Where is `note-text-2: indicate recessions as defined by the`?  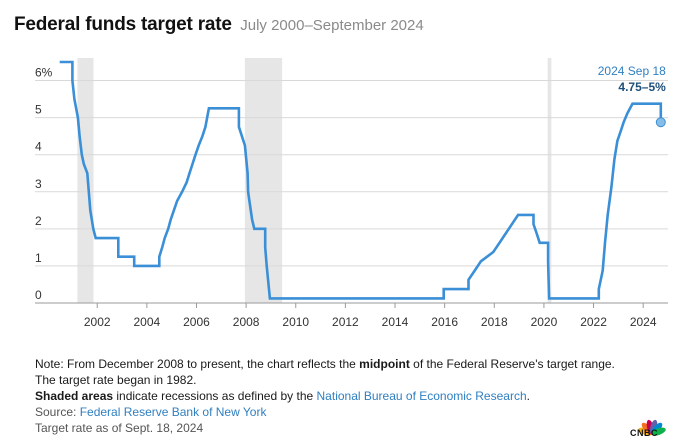
note-text-2: indicate recessions as defined by the is located at coordinates (215, 396).